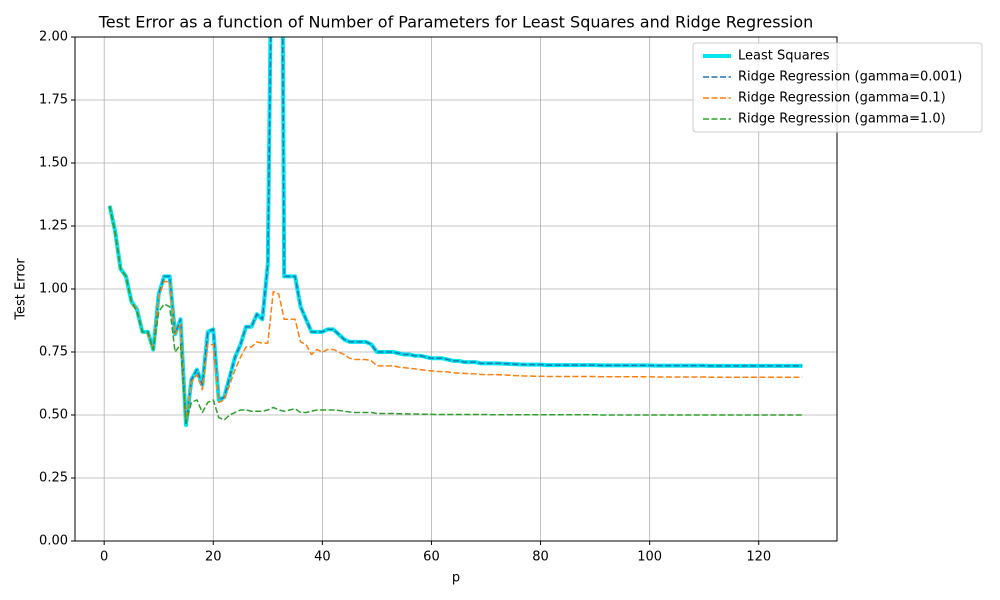  I want to click on x-axis-label: p, so click(456, 578).